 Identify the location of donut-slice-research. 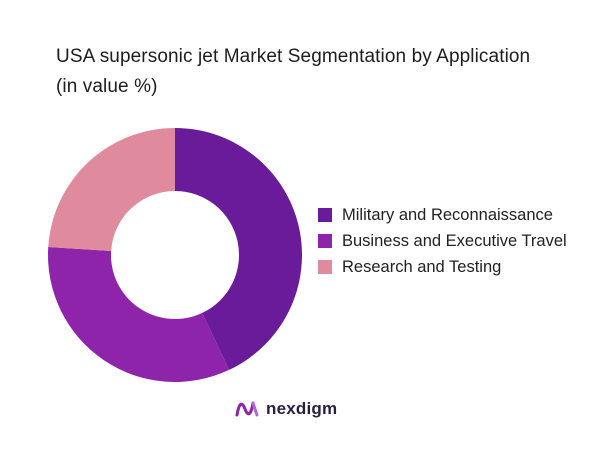
(111, 189).